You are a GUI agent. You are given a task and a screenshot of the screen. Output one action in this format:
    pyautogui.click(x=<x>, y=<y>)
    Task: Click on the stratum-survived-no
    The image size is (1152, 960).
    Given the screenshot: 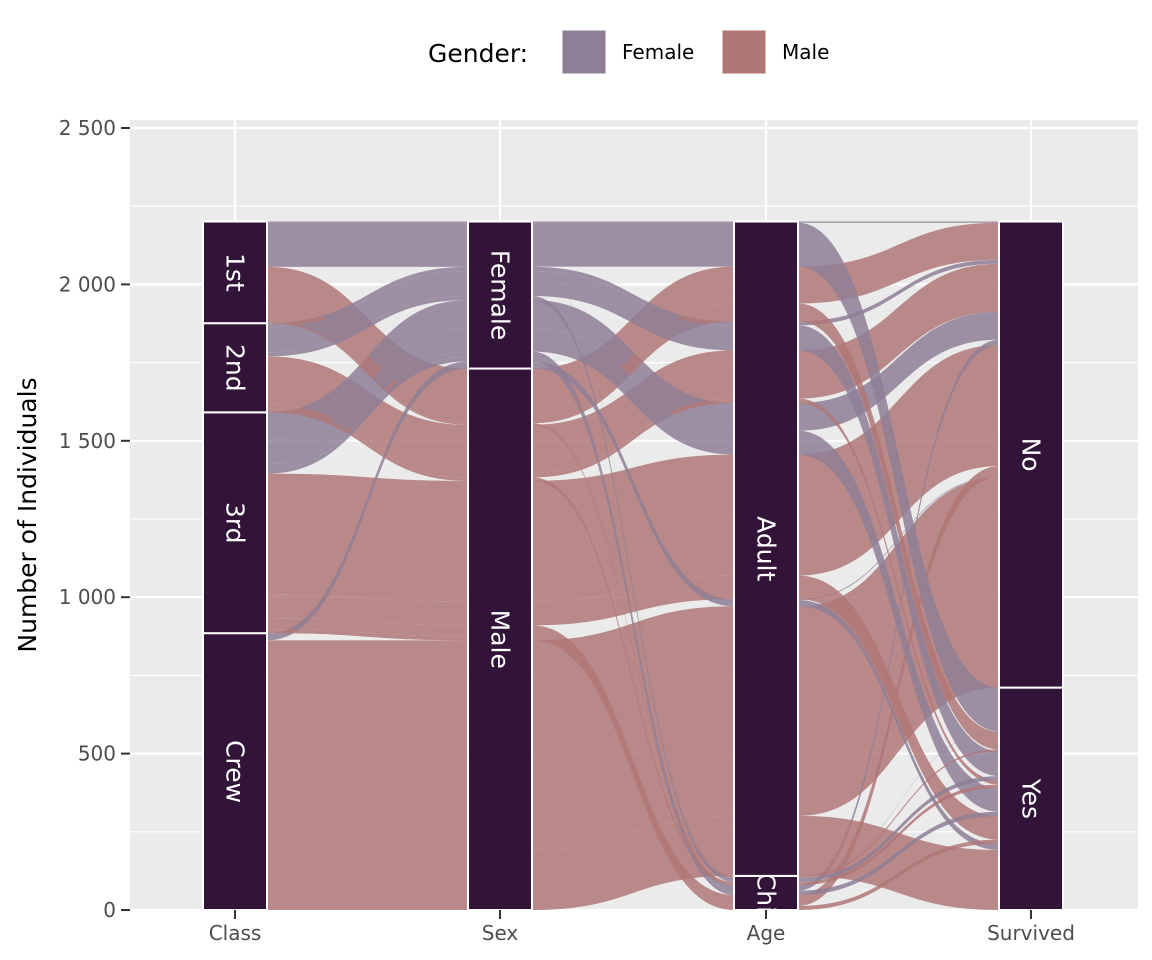 What is the action you would take?
    pyautogui.click(x=1031, y=454)
    